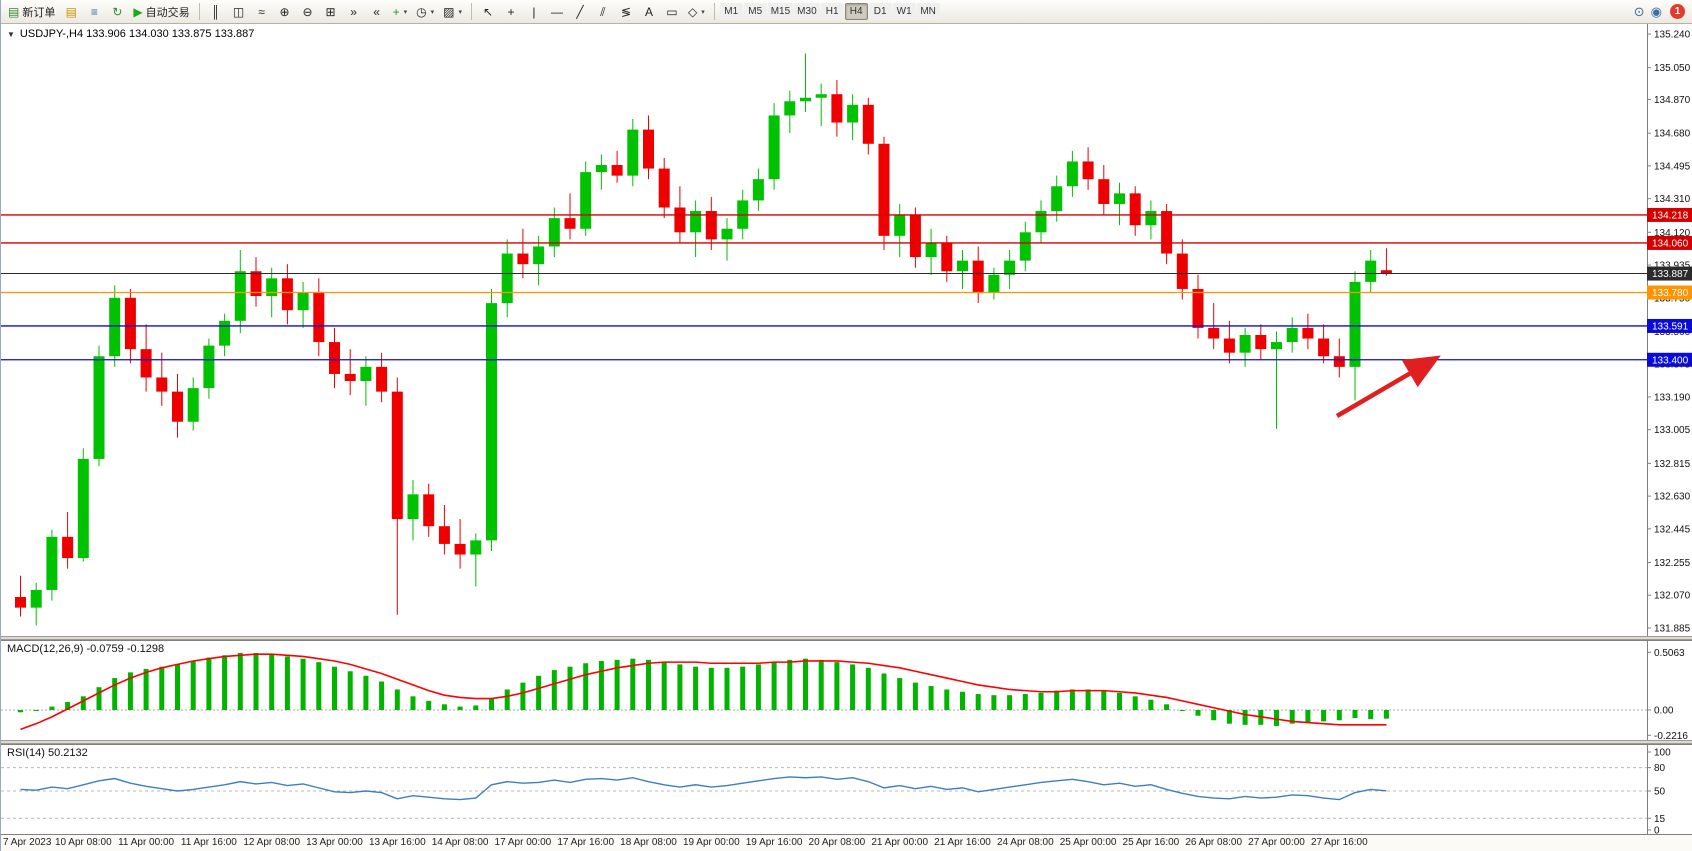 This screenshot has height=851, width=1692. What do you see at coordinates (452, 12) in the screenshot?
I see `templates-button: ▨ ▾` at bounding box center [452, 12].